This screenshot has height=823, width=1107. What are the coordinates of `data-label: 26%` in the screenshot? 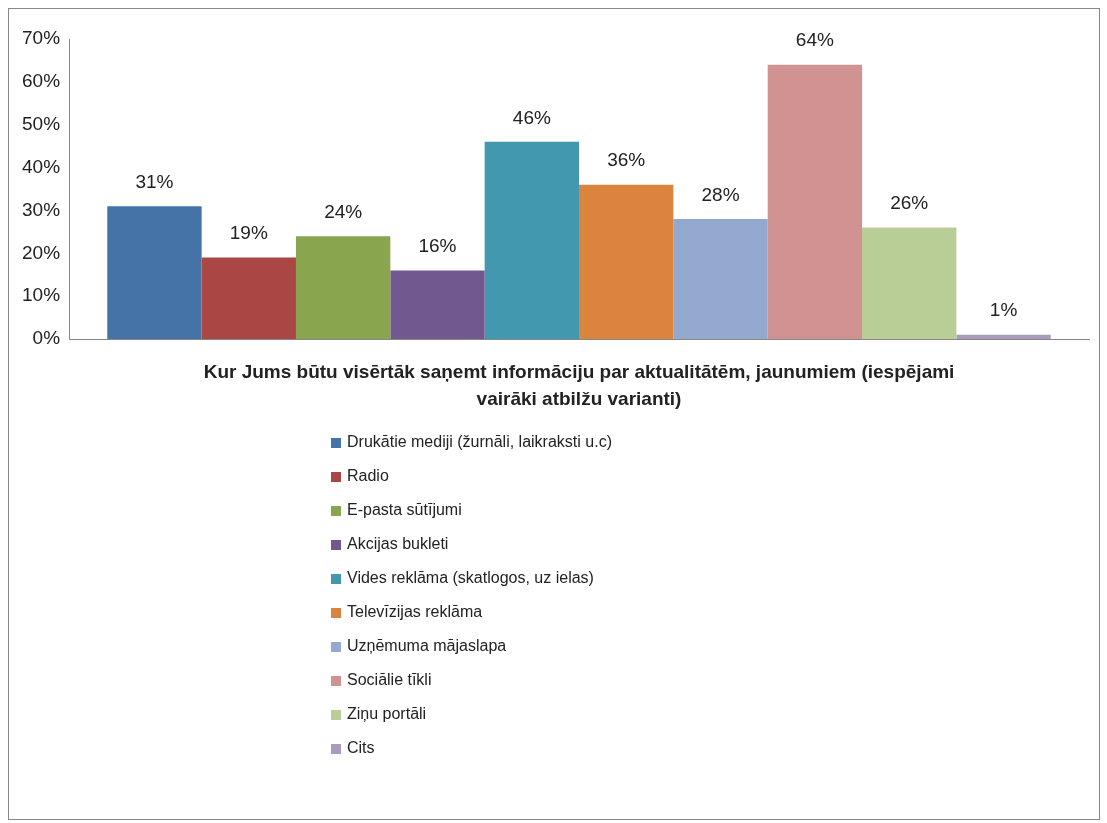 It's located at (909, 203).